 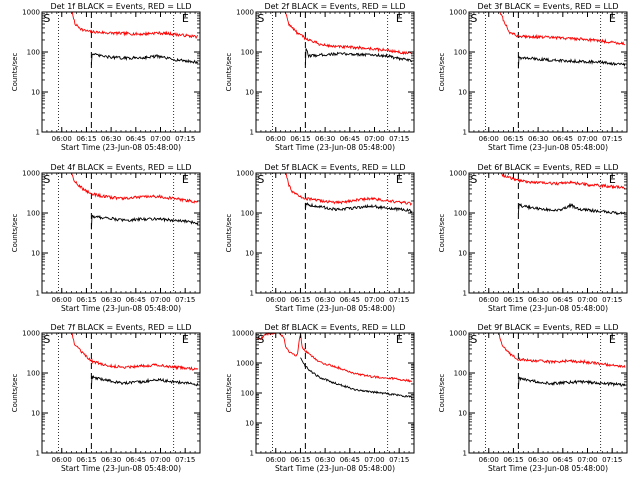 I want to click on panel-title: Det 9f BLACK = Events, RED = LLD, so click(x=547, y=327).